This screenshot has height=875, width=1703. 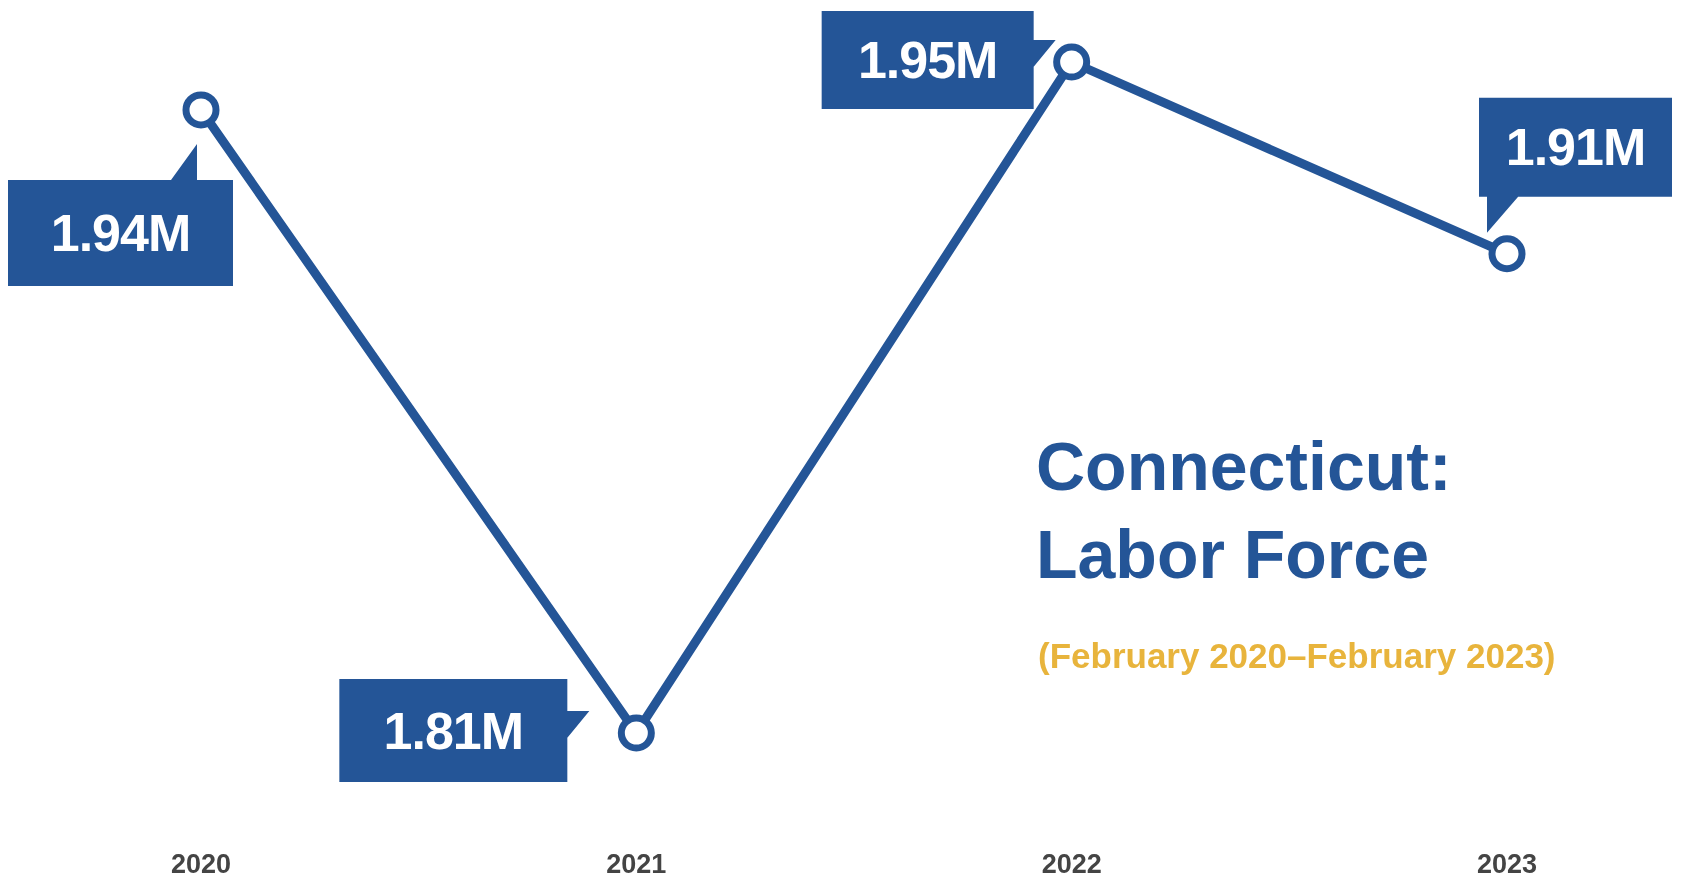 I want to click on data-label: 1.81M, so click(x=453, y=730).